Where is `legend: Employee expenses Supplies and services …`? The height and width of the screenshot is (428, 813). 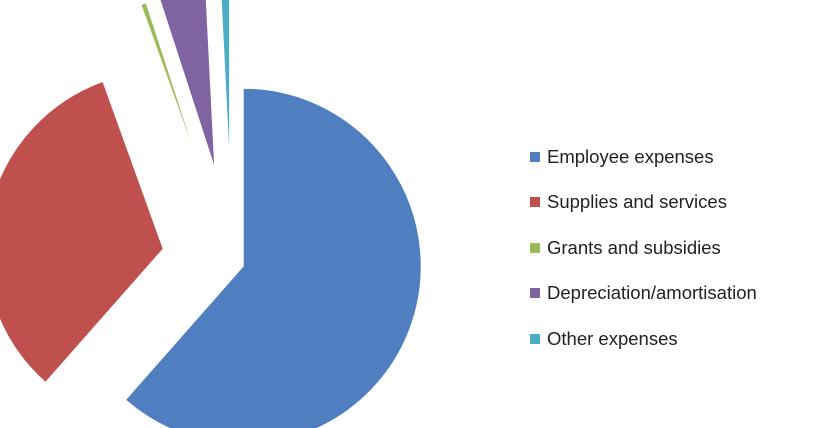 legend: Employee expenses Supplies and services … is located at coordinates (643, 247).